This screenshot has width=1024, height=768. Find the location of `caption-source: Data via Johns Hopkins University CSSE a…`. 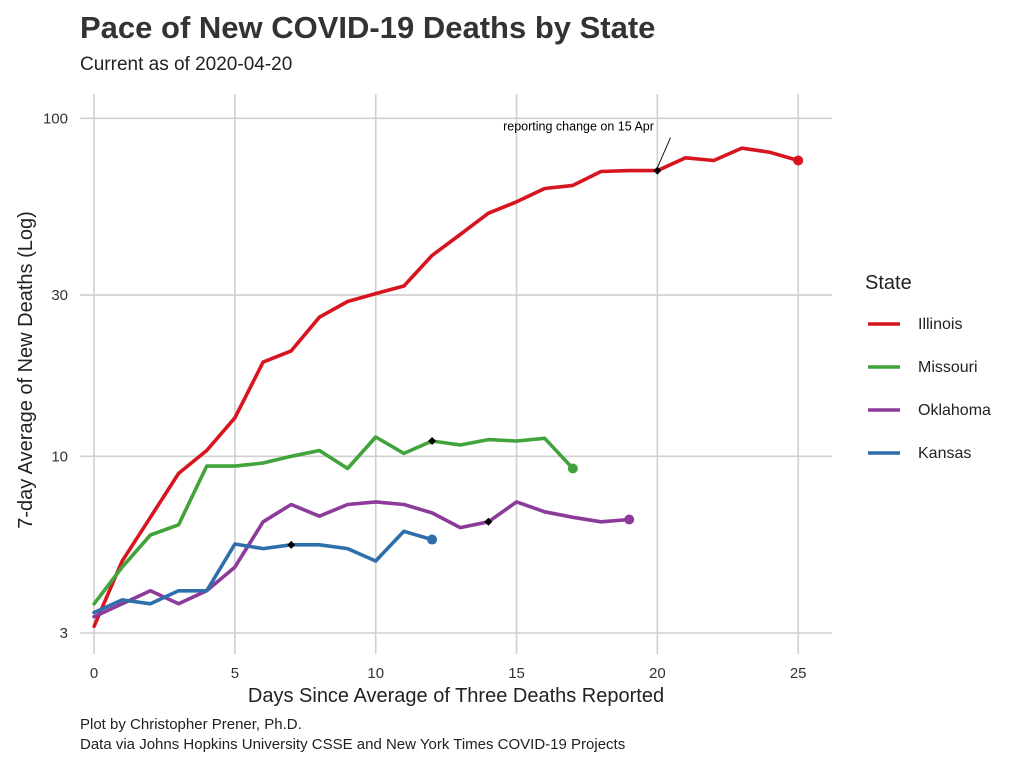

caption-source: Data via Johns Hopkins University CSSE a… is located at coordinates (353, 744).